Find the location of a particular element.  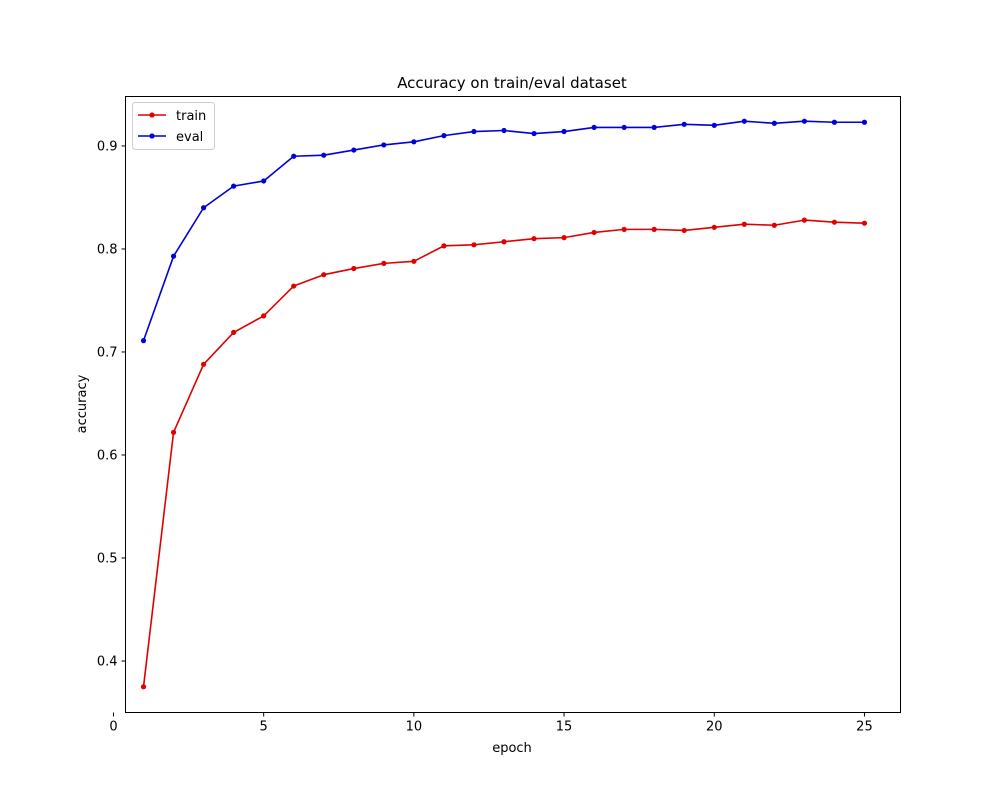

chart-title: Accuracy on train/eval dataset is located at coordinates (512, 83).